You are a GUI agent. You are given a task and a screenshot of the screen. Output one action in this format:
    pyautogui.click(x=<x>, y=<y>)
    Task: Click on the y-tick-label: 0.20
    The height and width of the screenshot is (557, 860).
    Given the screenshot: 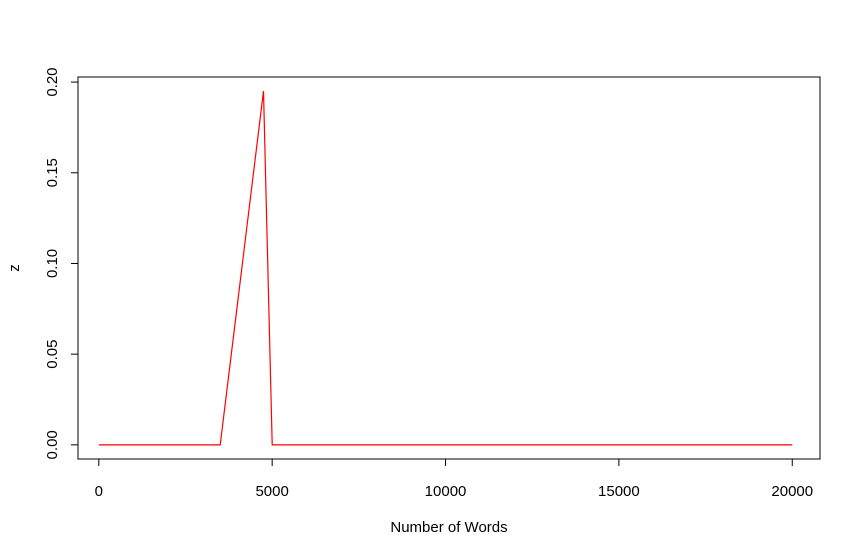 What is the action you would take?
    pyautogui.click(x=52, y=81)
    